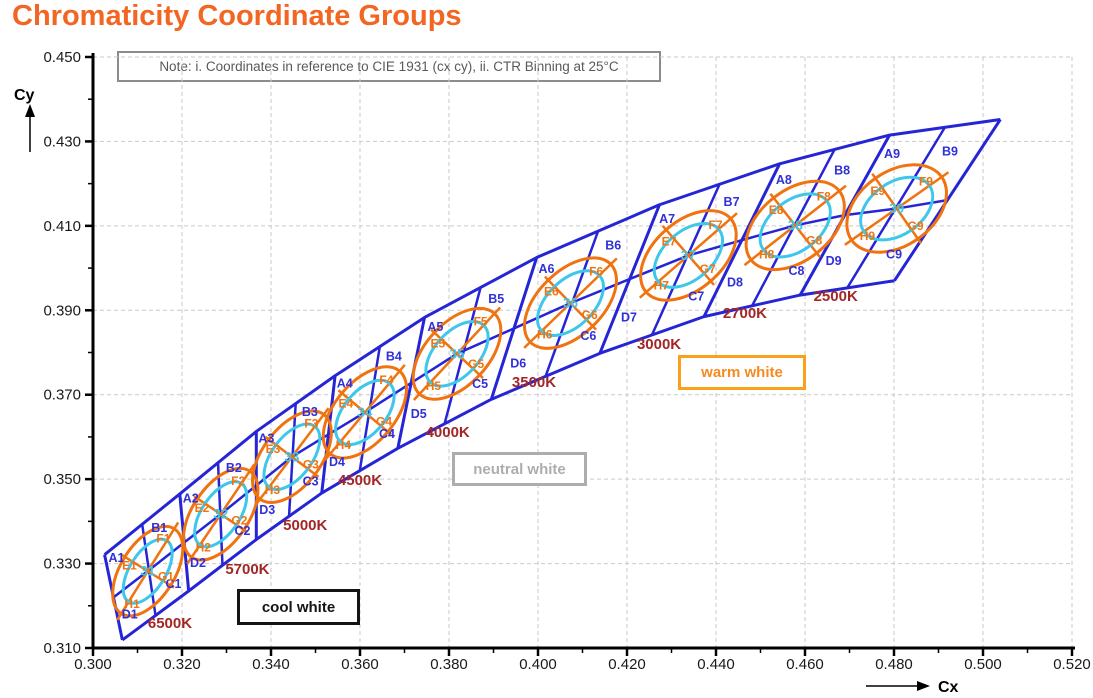 The image size is (1093, 698). Describe the element at coordinates (117, 558) in the screenshot. I see `bin-label-A1: A1` at that location.